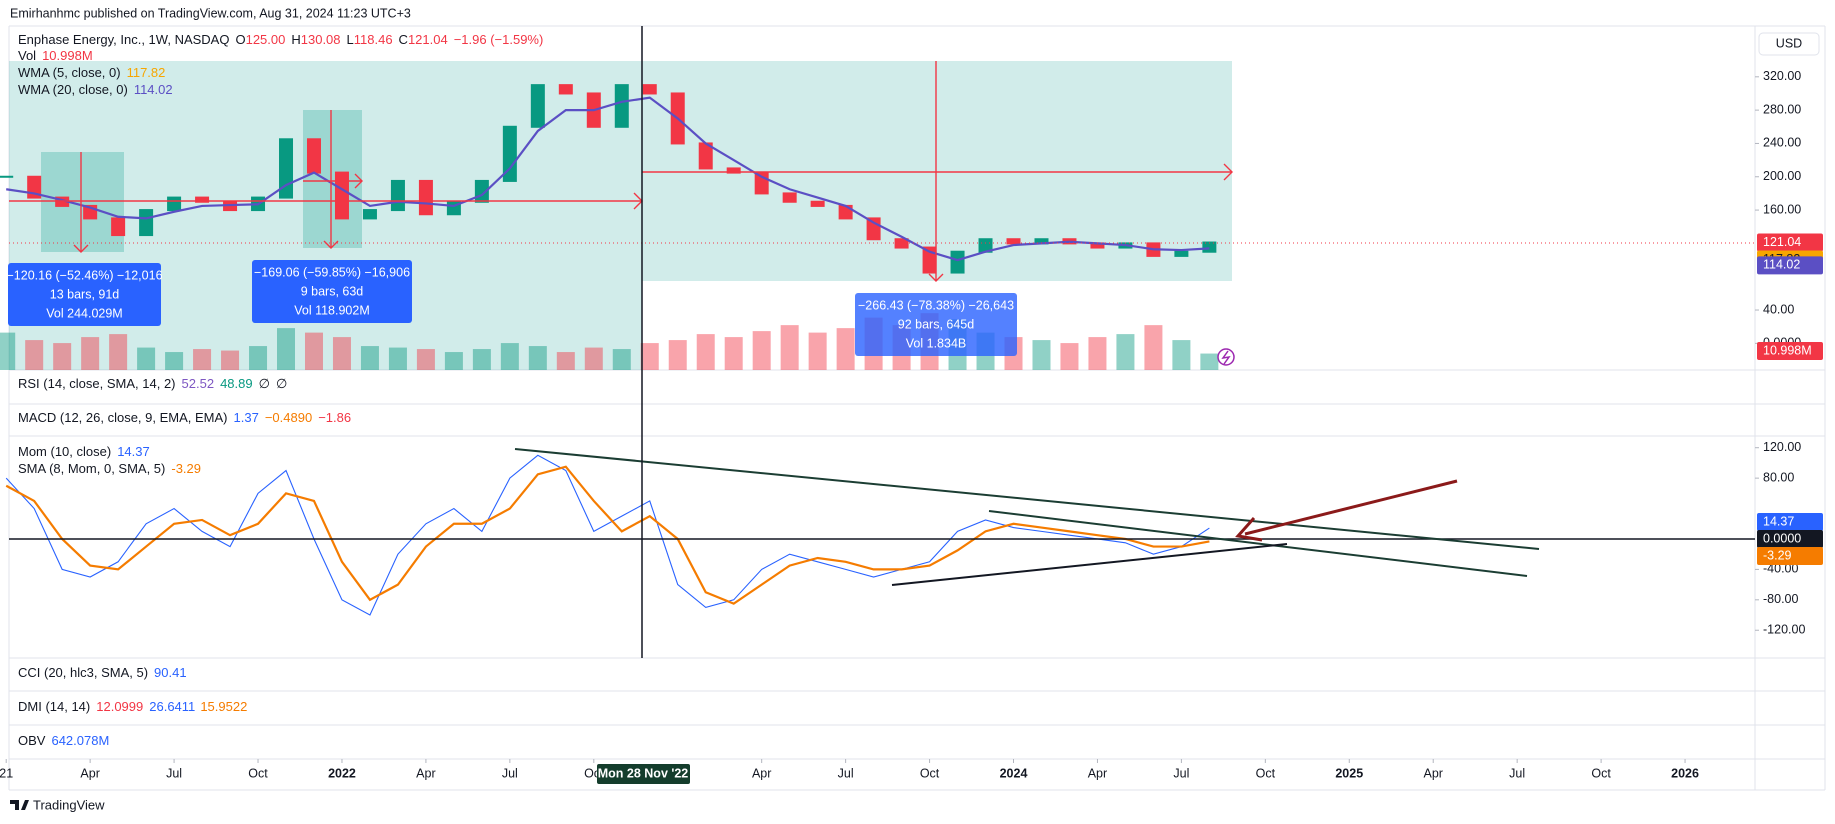  I want to click on y-tick-label: 80.00, so click(1778, 477).